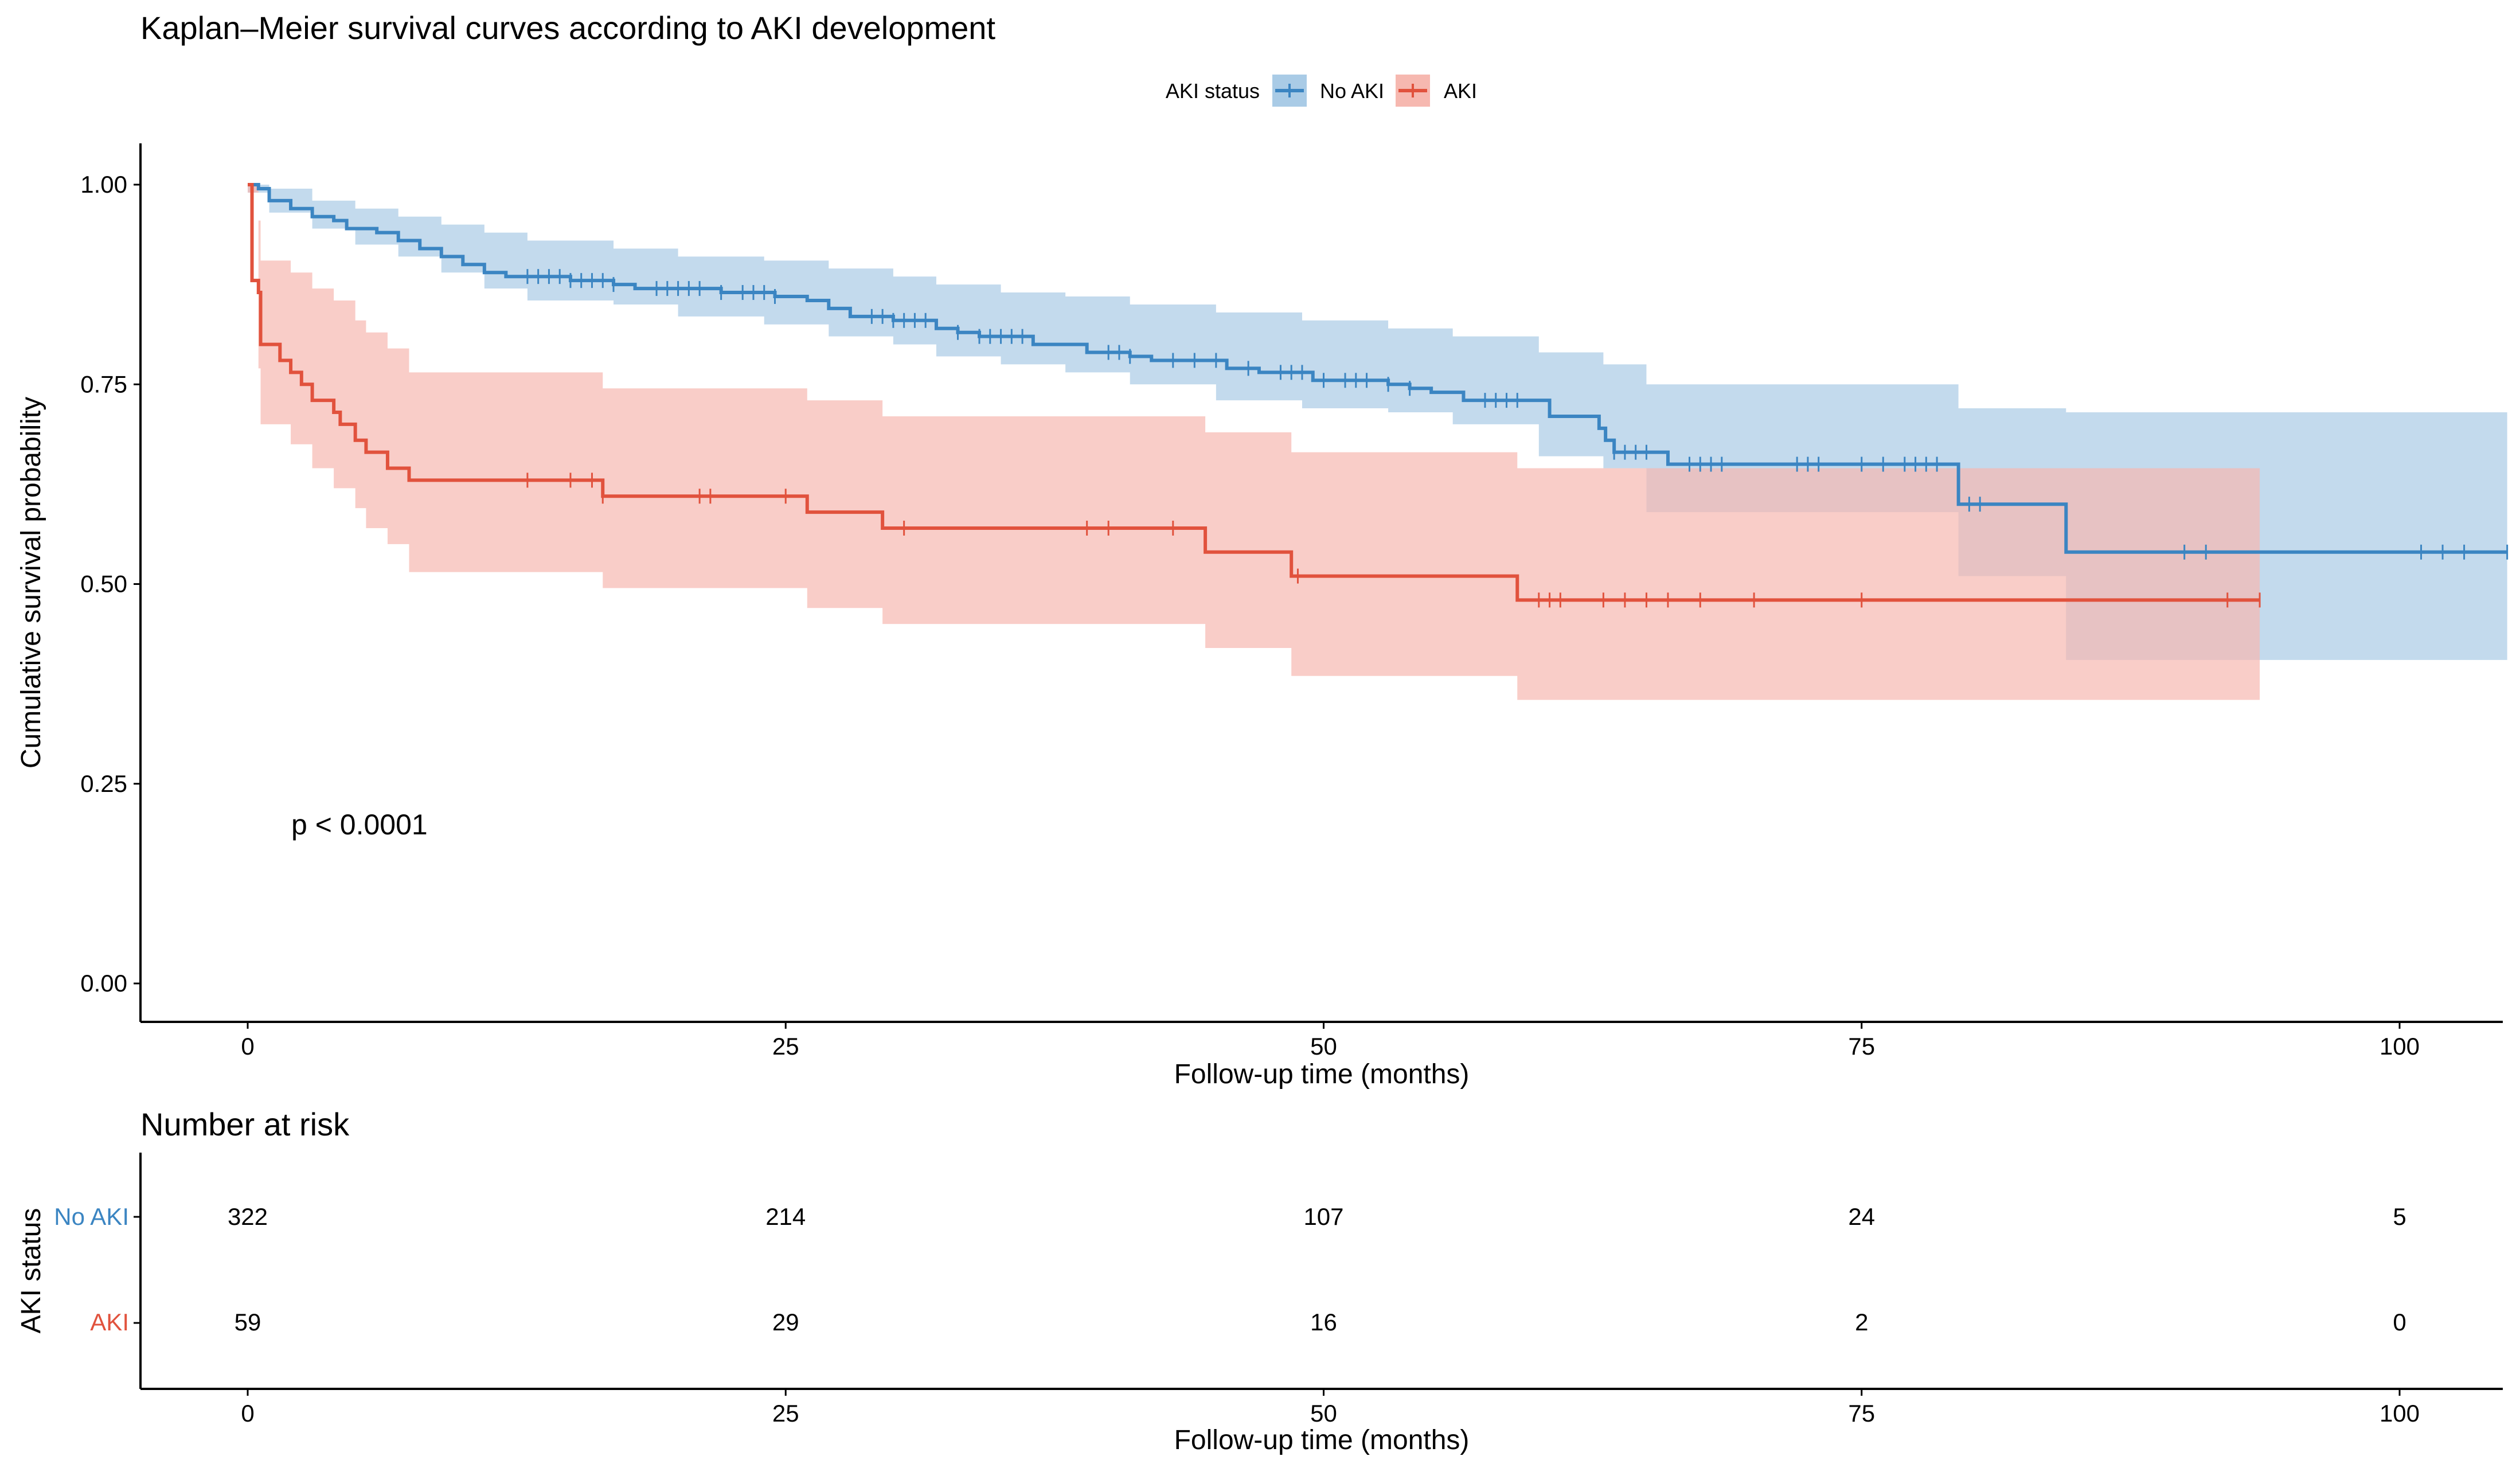  Describe the element at coordinates (31, 582) in the screenshot. I see `y-axis-label: Cumulative survival probability` at that location.